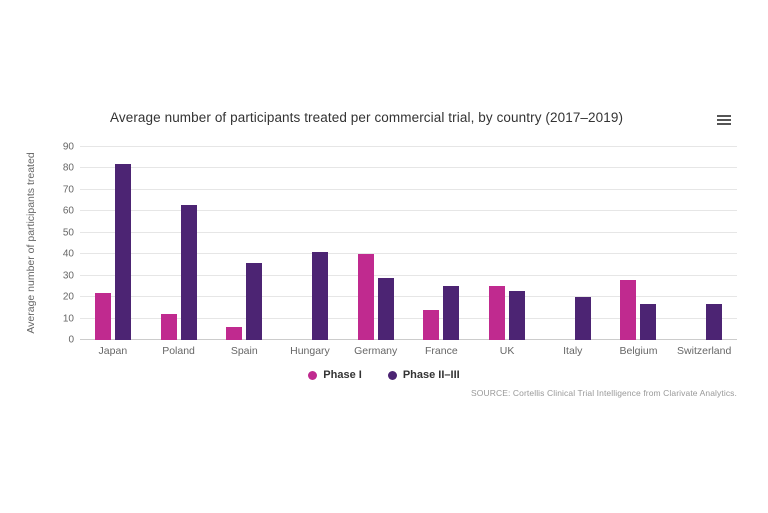 The image size is (768, 513). What do you see at coordinates (68, 254) in the screenshot?
I see `y-tick-label: 40` at bounding box center [68, 254].